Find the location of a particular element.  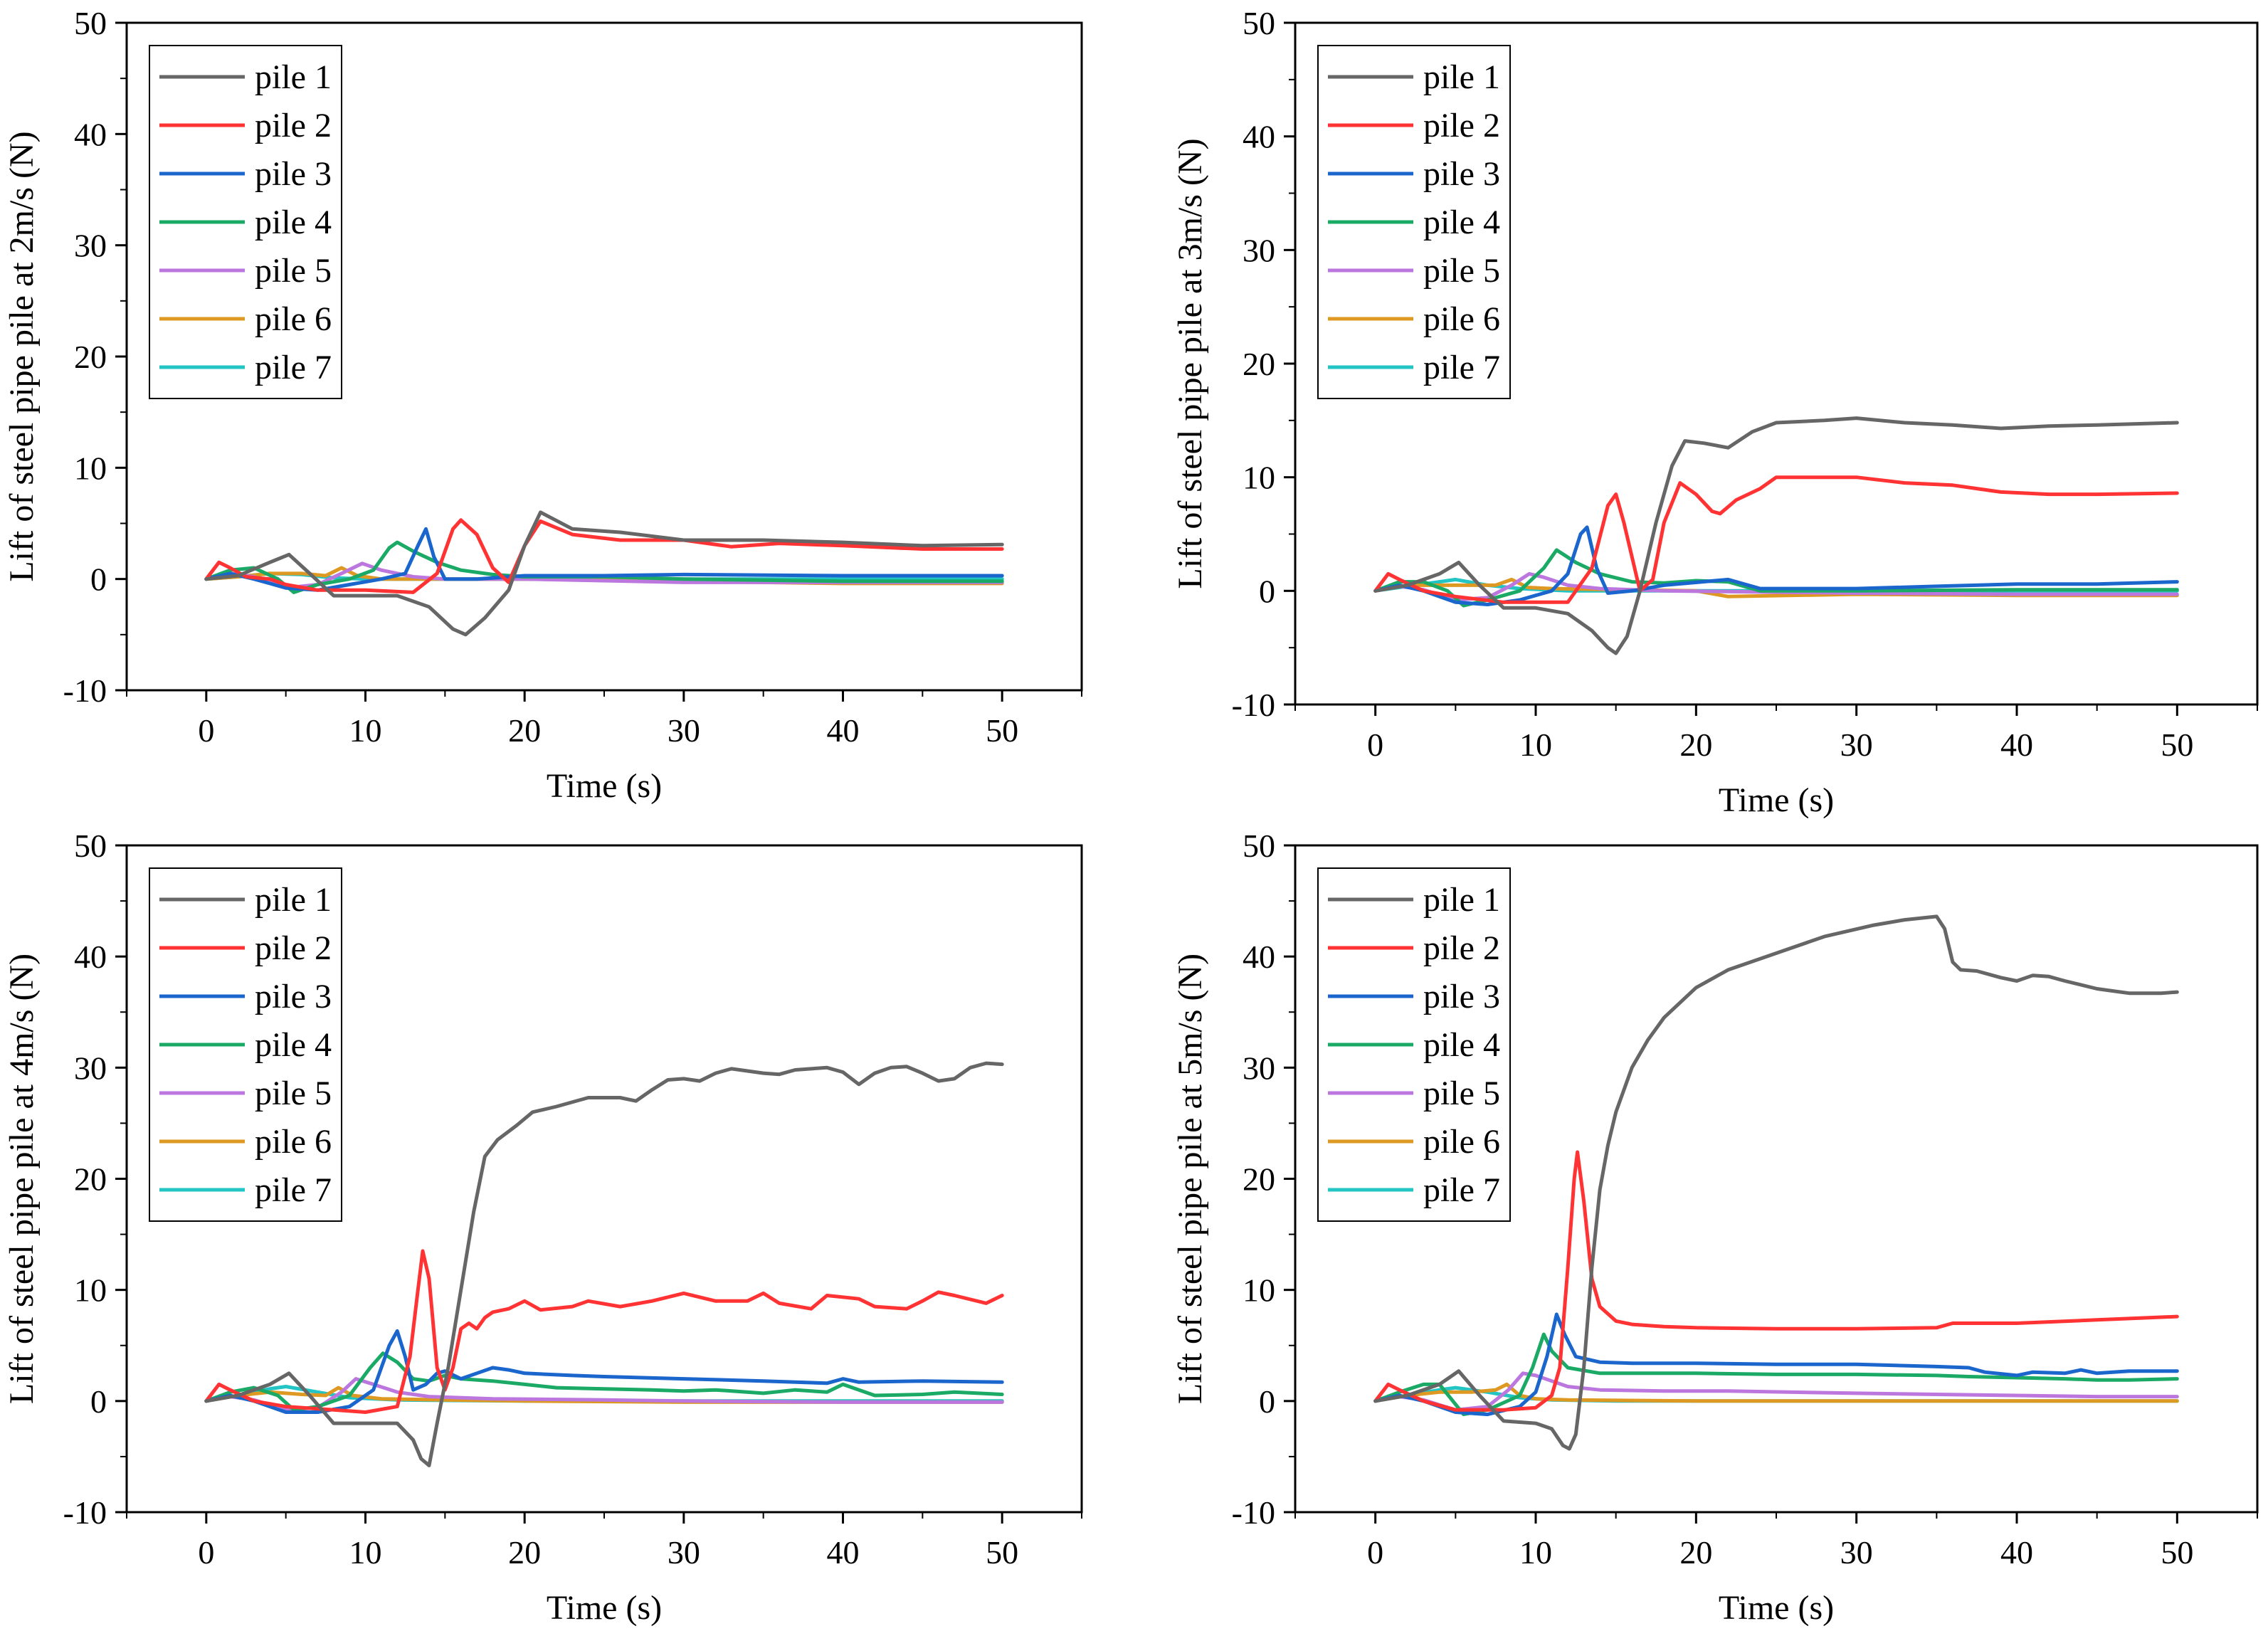

y-axis-title: Lift of steel pipe pile at 2m/s (N) is located at coordinates (22, 356).